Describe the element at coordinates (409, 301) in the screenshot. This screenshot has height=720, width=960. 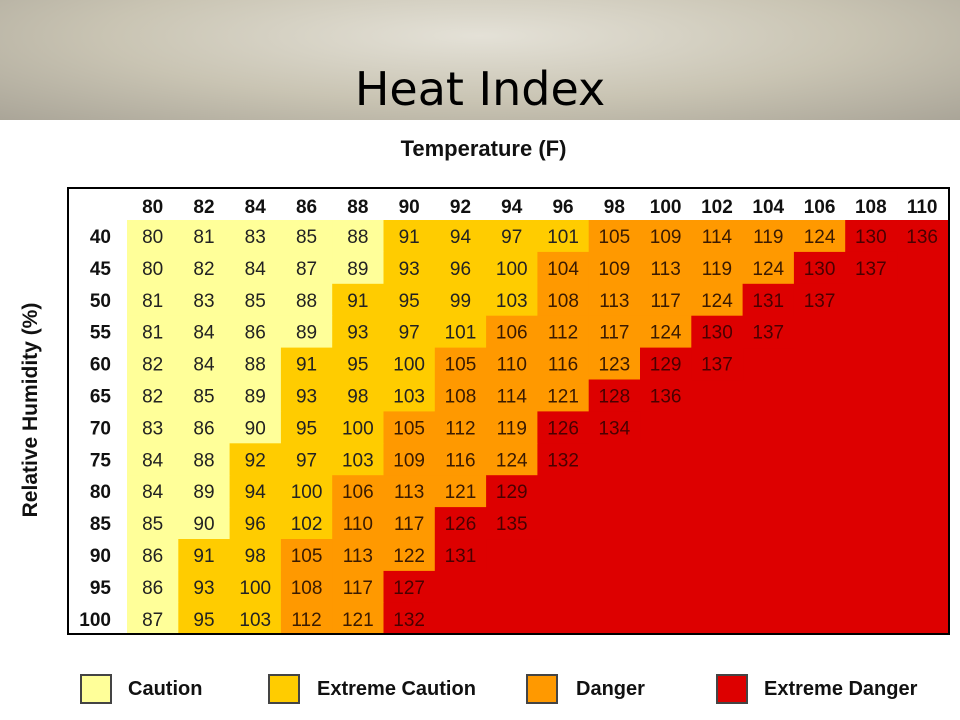
I see `heat-index-value: 95` at that location.